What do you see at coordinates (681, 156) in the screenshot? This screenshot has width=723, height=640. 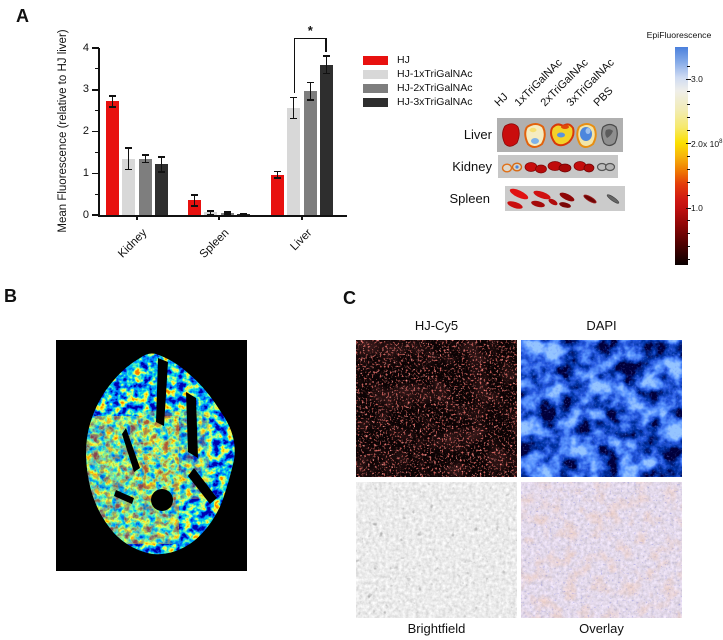 I see `colorbar` at bounding box center [681, 156].